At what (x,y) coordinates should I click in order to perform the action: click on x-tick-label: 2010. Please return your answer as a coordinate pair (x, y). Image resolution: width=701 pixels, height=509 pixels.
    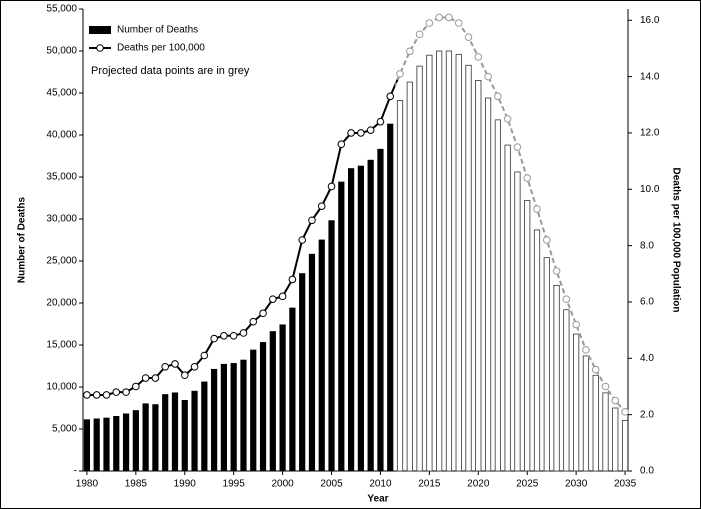
    Looking at the image, I should click on (380, 484).